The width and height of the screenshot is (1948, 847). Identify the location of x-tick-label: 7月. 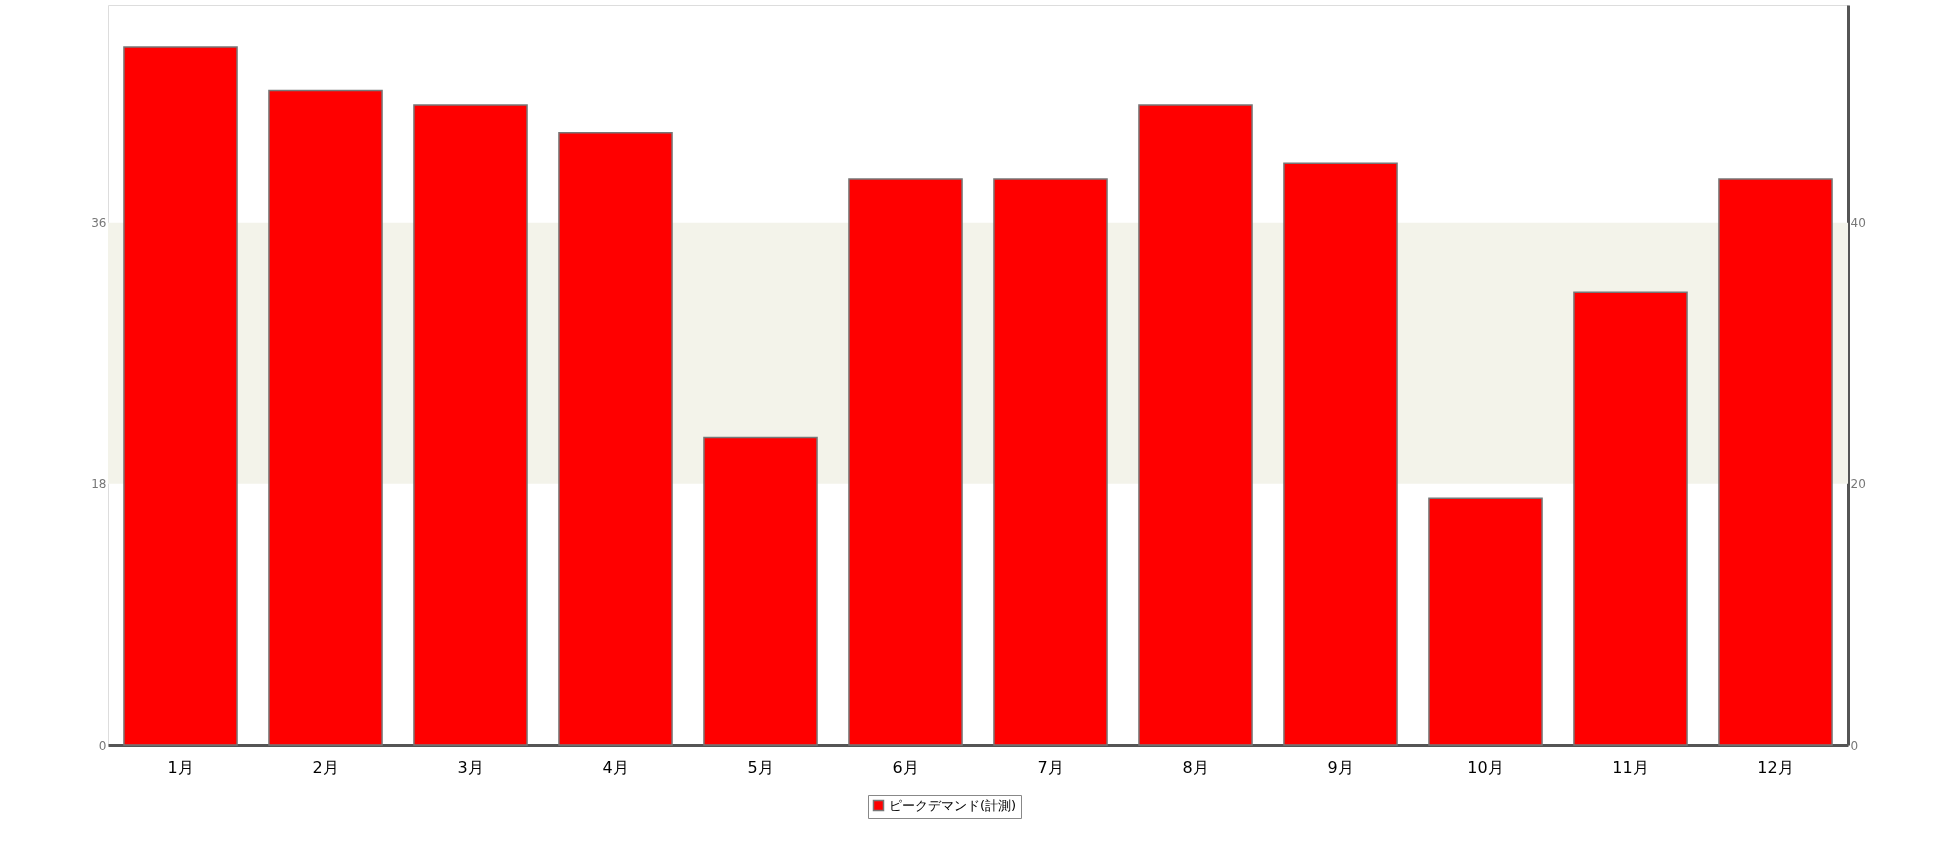
(1050, 767).